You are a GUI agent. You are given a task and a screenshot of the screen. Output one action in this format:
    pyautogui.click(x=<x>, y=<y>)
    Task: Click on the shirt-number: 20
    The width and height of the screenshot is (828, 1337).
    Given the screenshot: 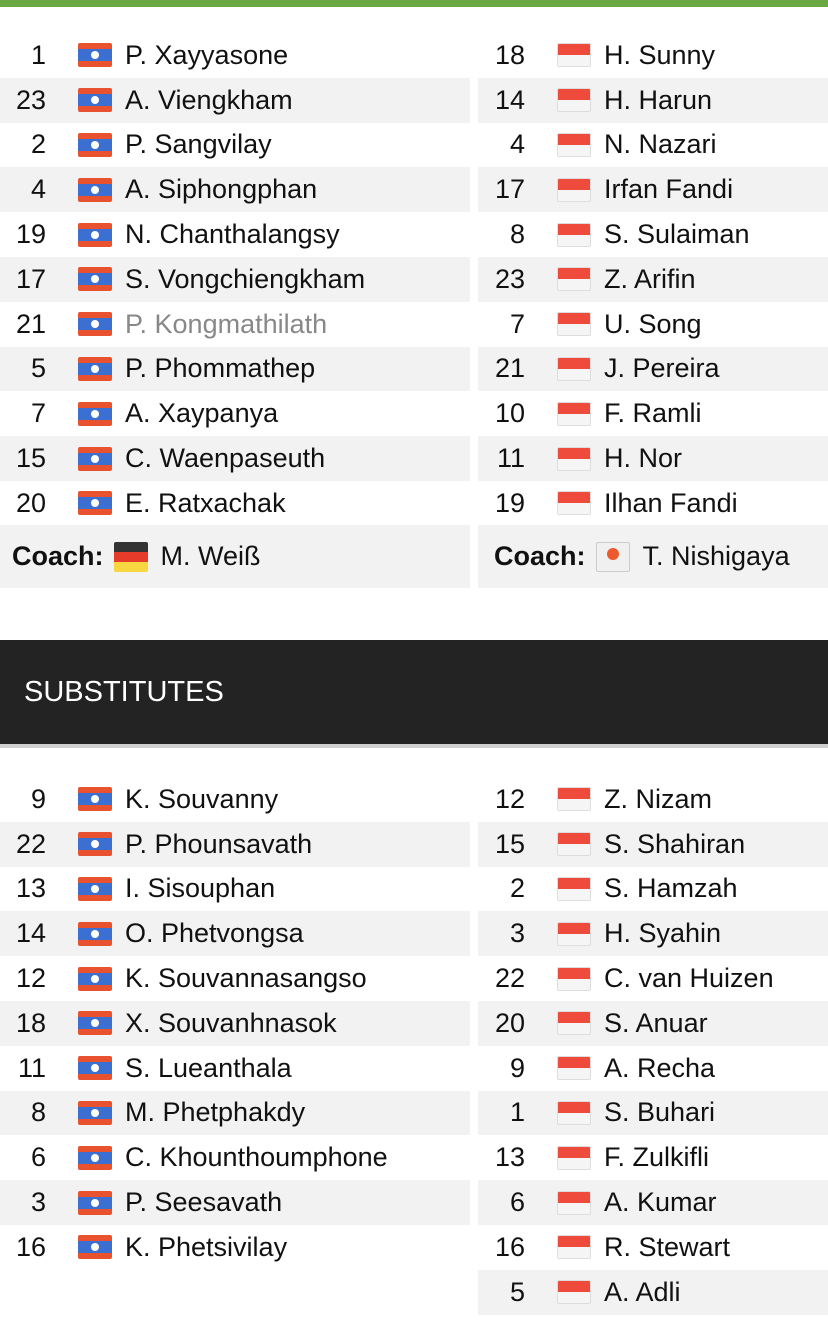 What is the action you would take?
    pyautogui.click(x=30, y=502)
    